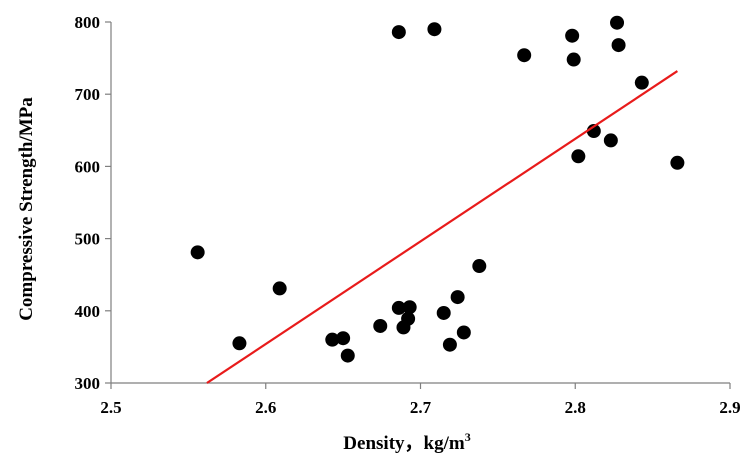  I want to click on y-tick-label: 600, so click(88, 166).